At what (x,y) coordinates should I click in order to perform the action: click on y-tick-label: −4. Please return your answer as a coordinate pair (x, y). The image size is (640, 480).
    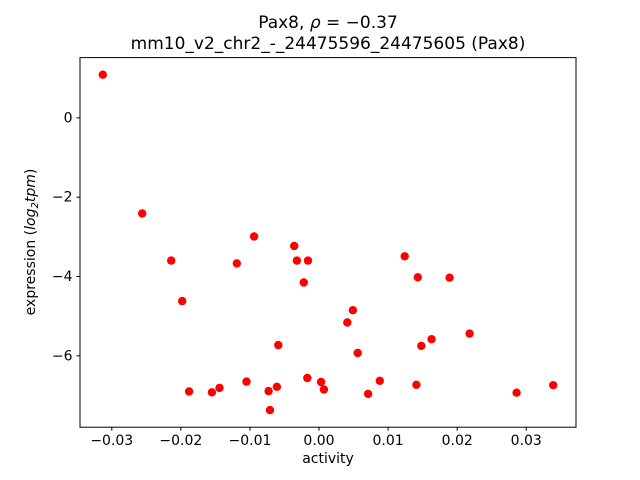
    Looking at the image, I should click on (62, 277).